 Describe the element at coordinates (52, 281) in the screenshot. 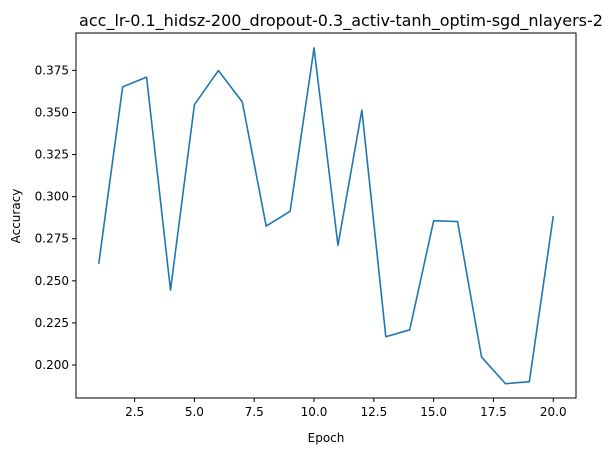

I see `y-tick-label: 0.250` at that location.